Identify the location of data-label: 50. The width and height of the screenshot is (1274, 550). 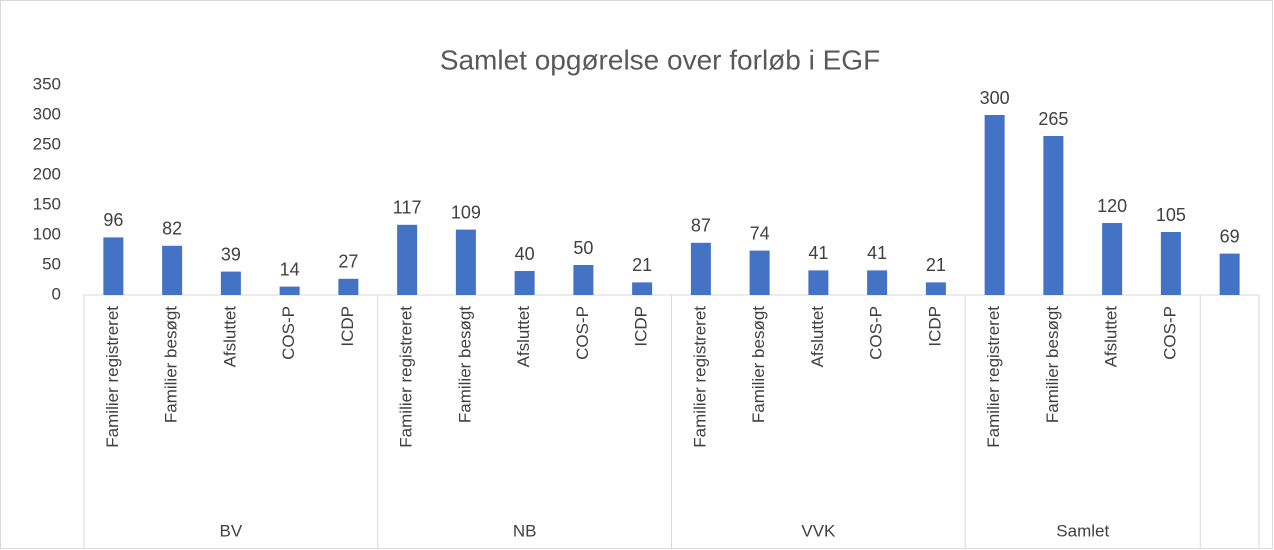
(583, 248).